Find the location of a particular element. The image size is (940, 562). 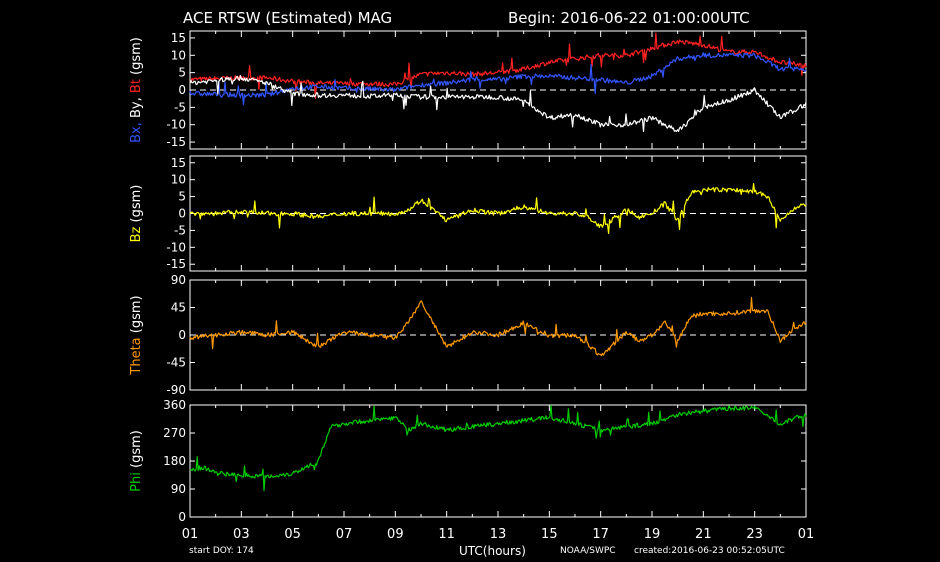

y-axis-label-part: Phi is located at coordinates (136, 482).